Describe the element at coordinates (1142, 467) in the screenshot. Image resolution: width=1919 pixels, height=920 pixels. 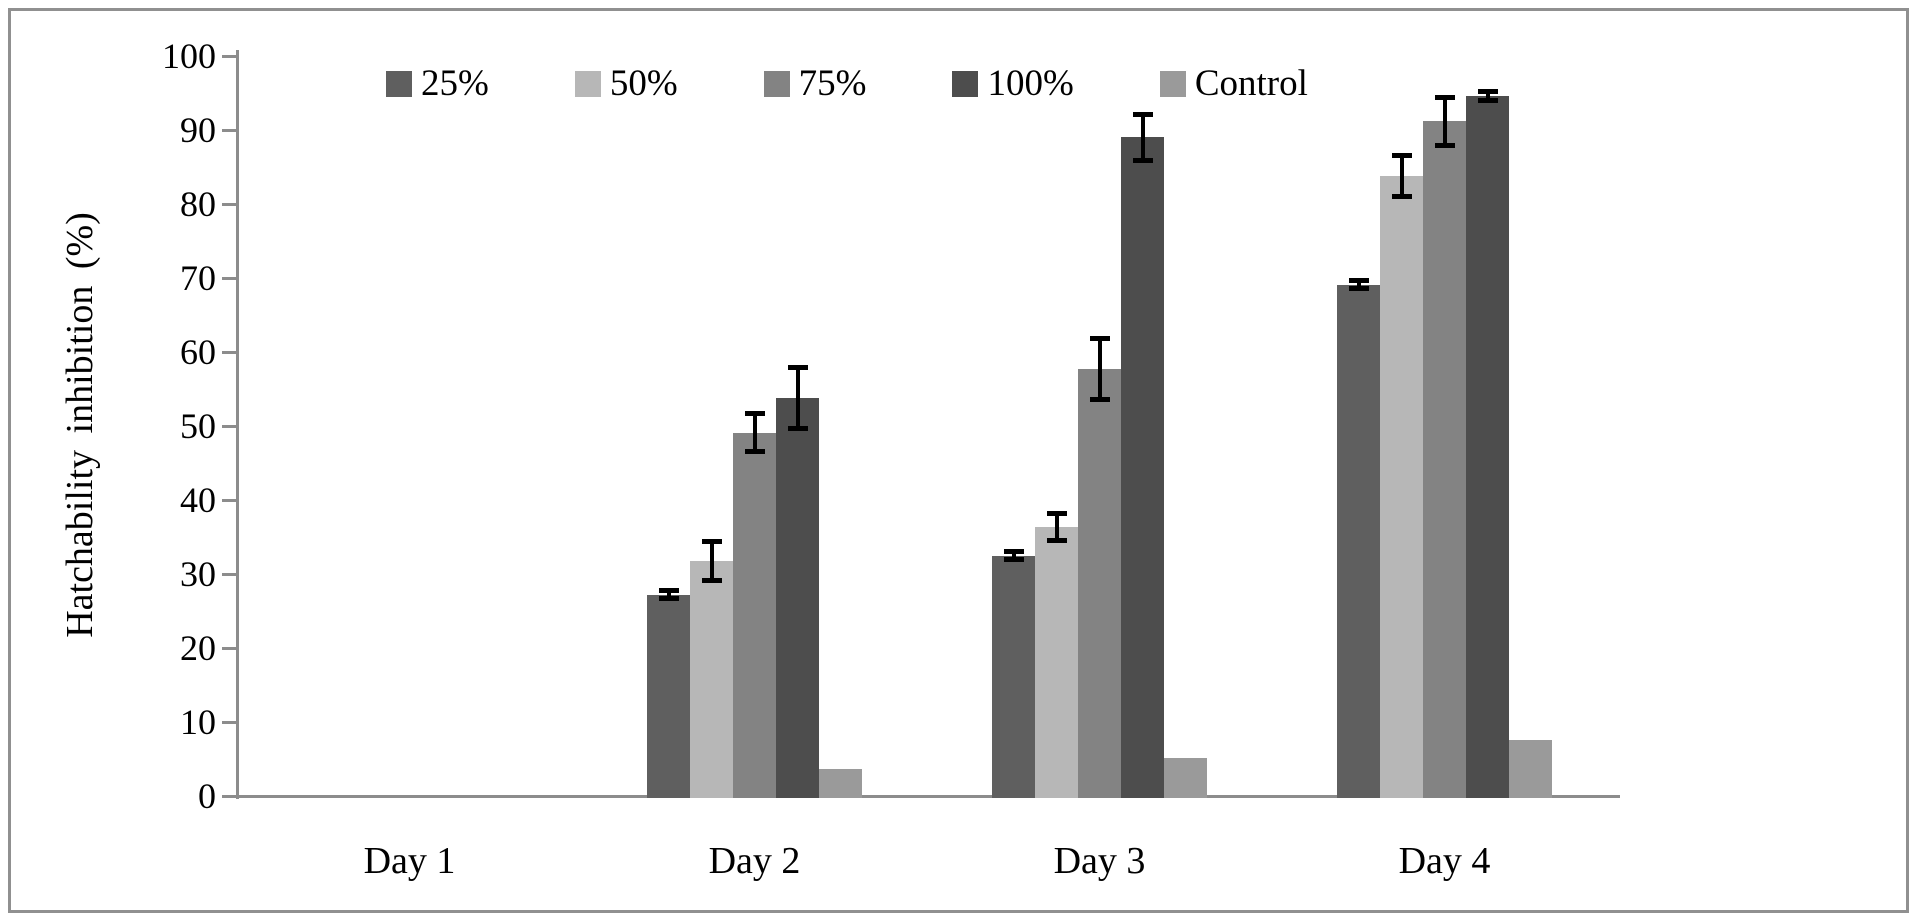
I see `bar-100pct-day3` at that location.